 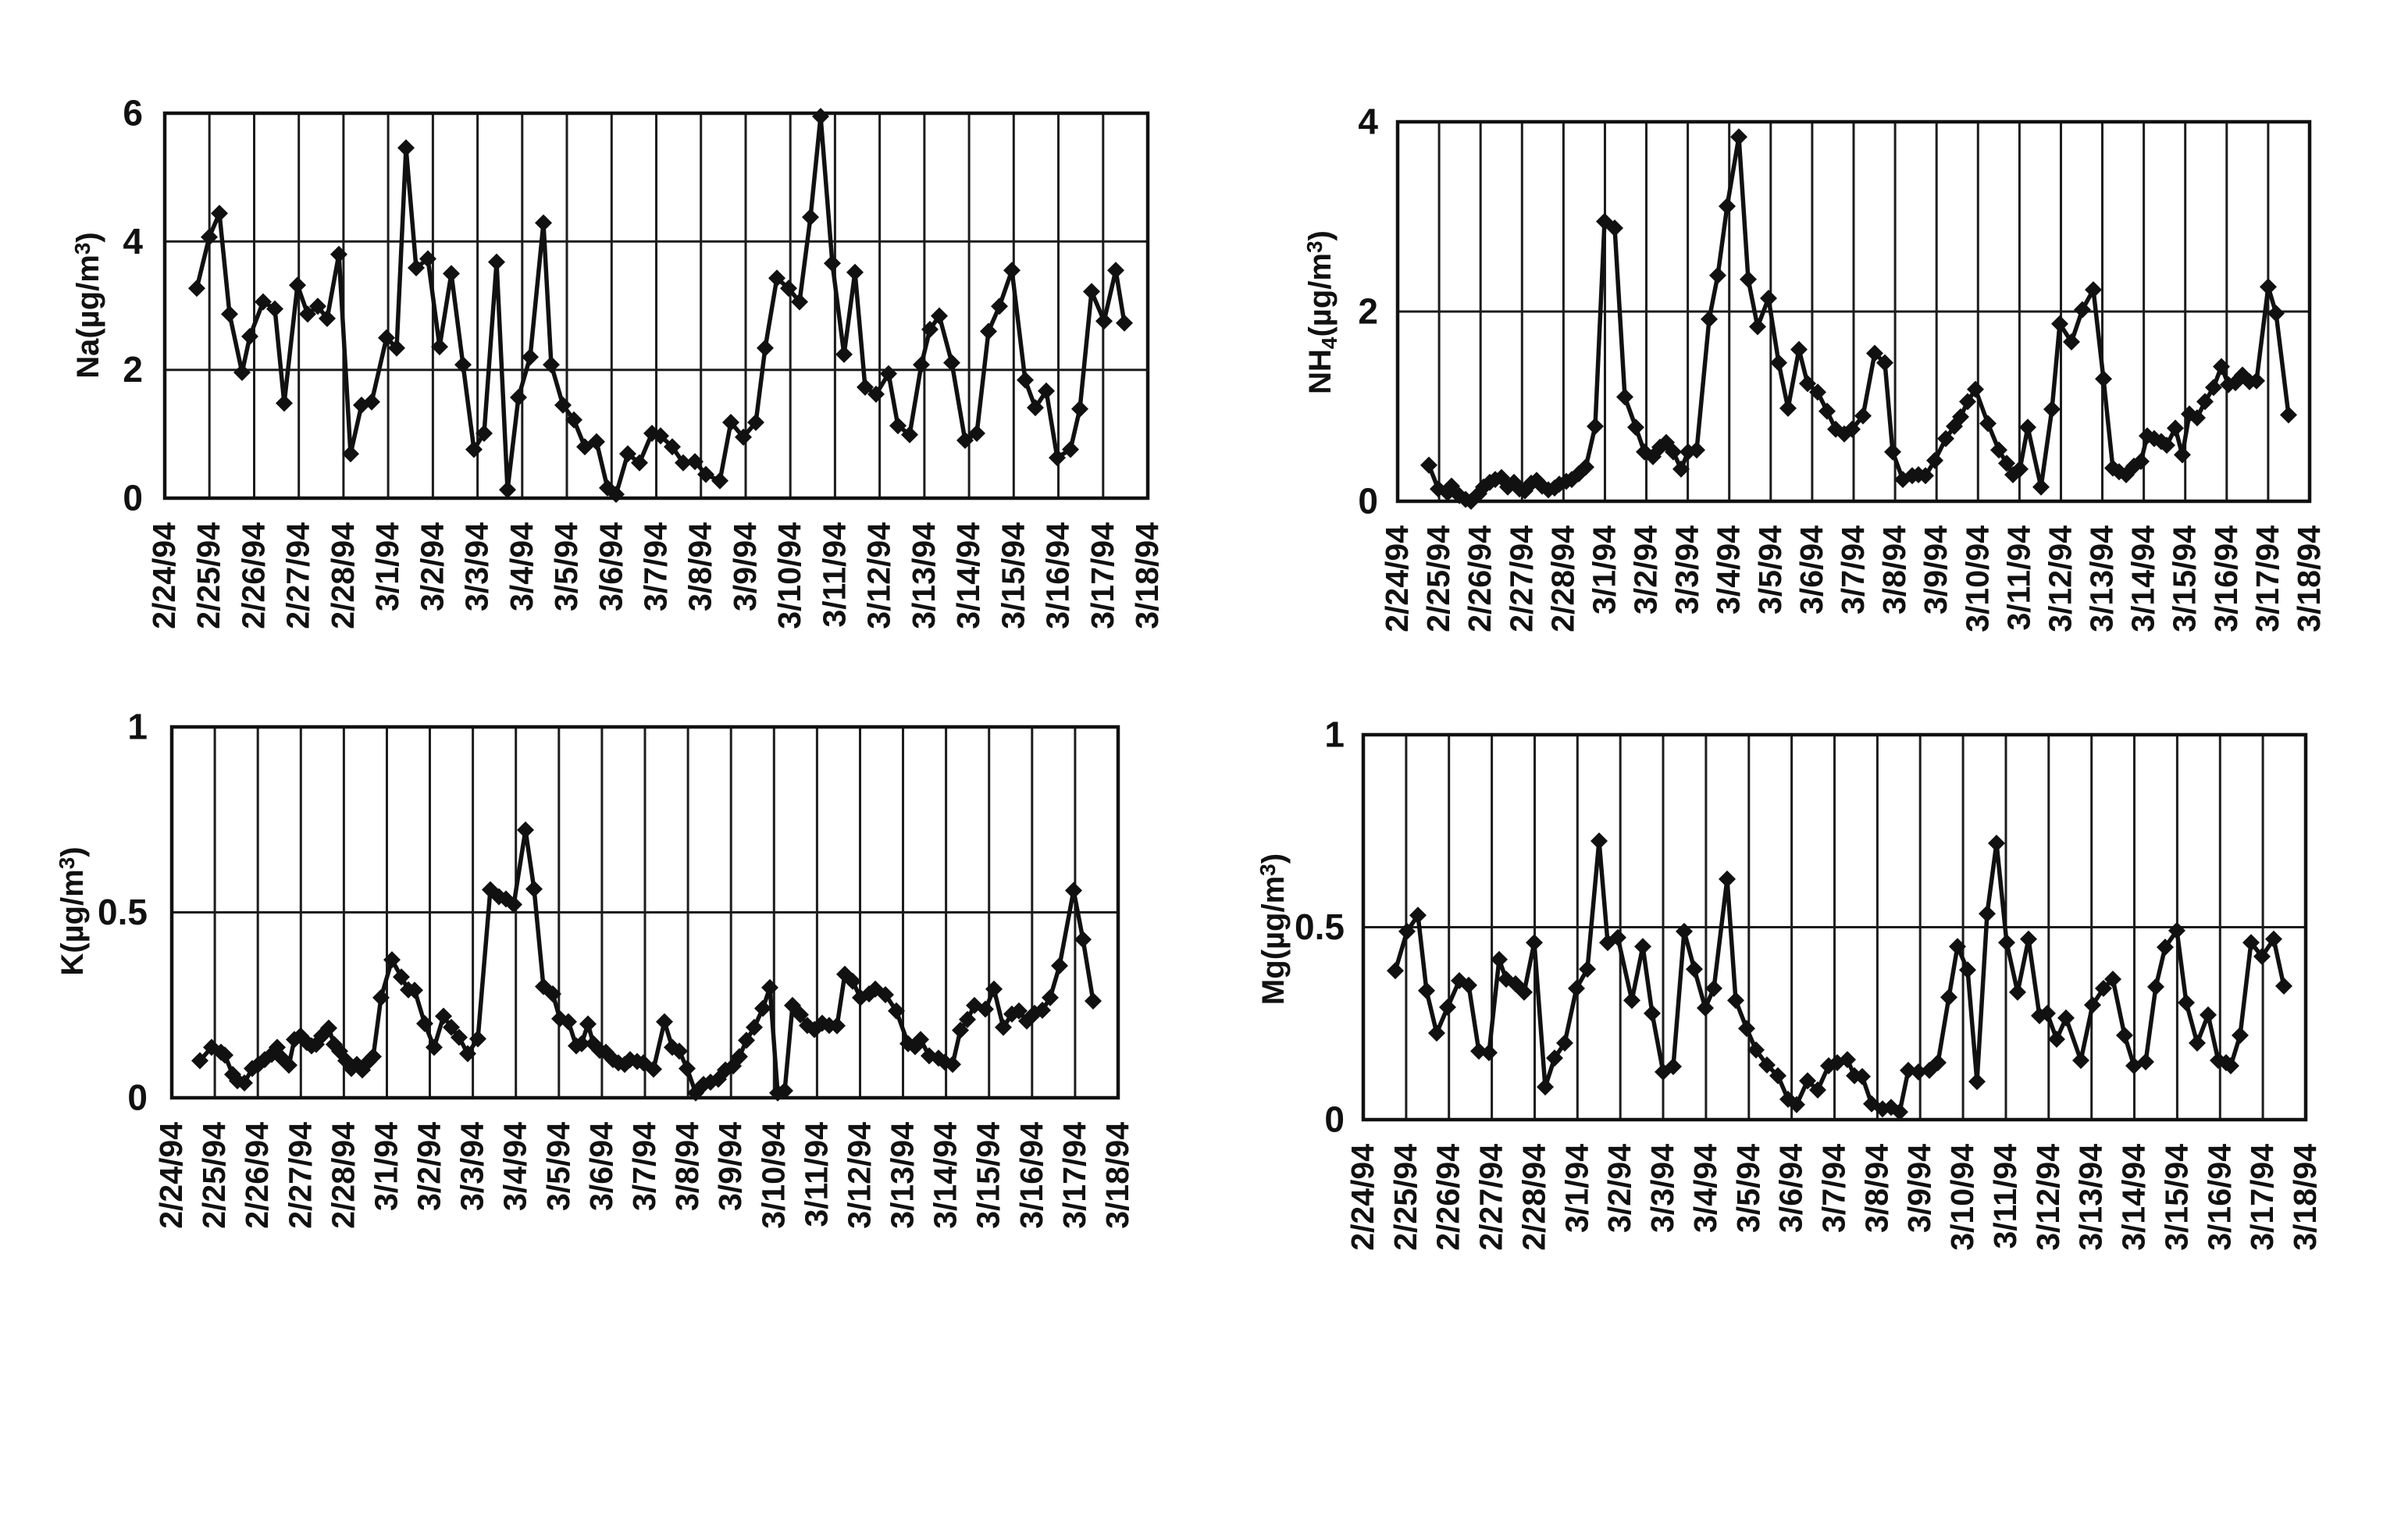 I want to click on svg-text: NH4(µg/m3), so click(x=1321, y=312).